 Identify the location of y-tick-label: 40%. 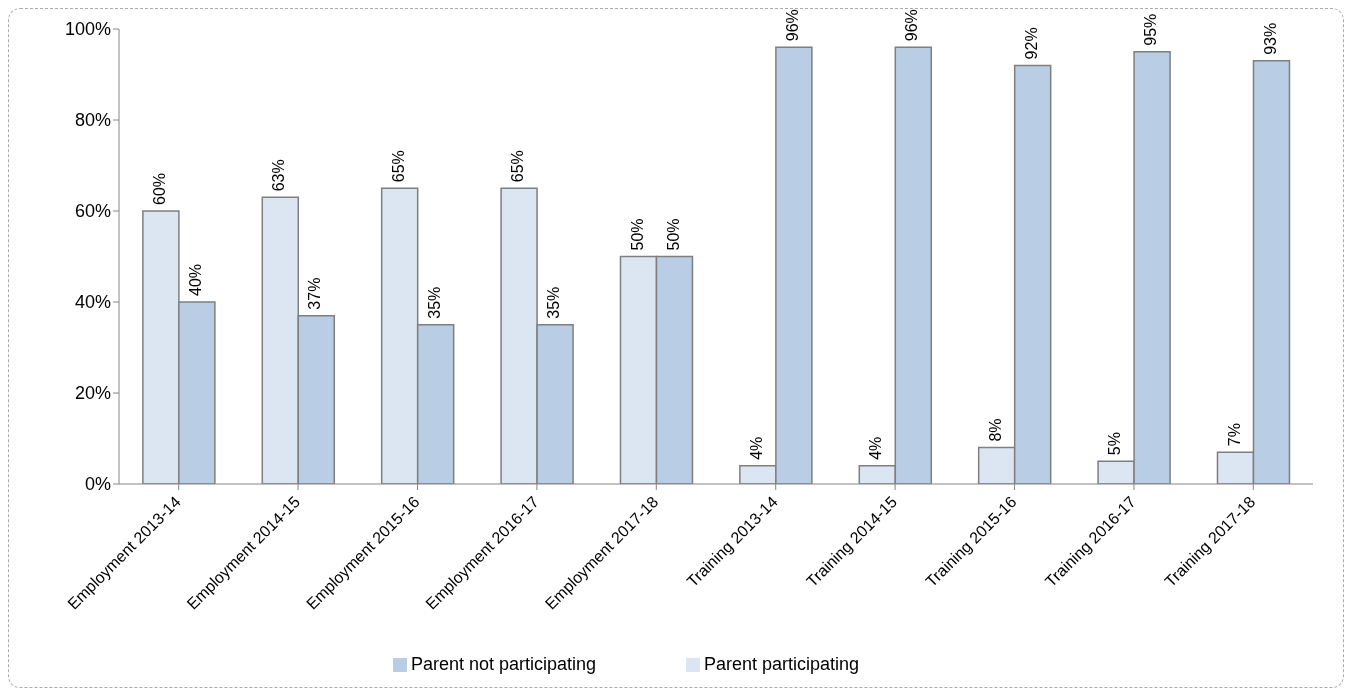
(92, 302).